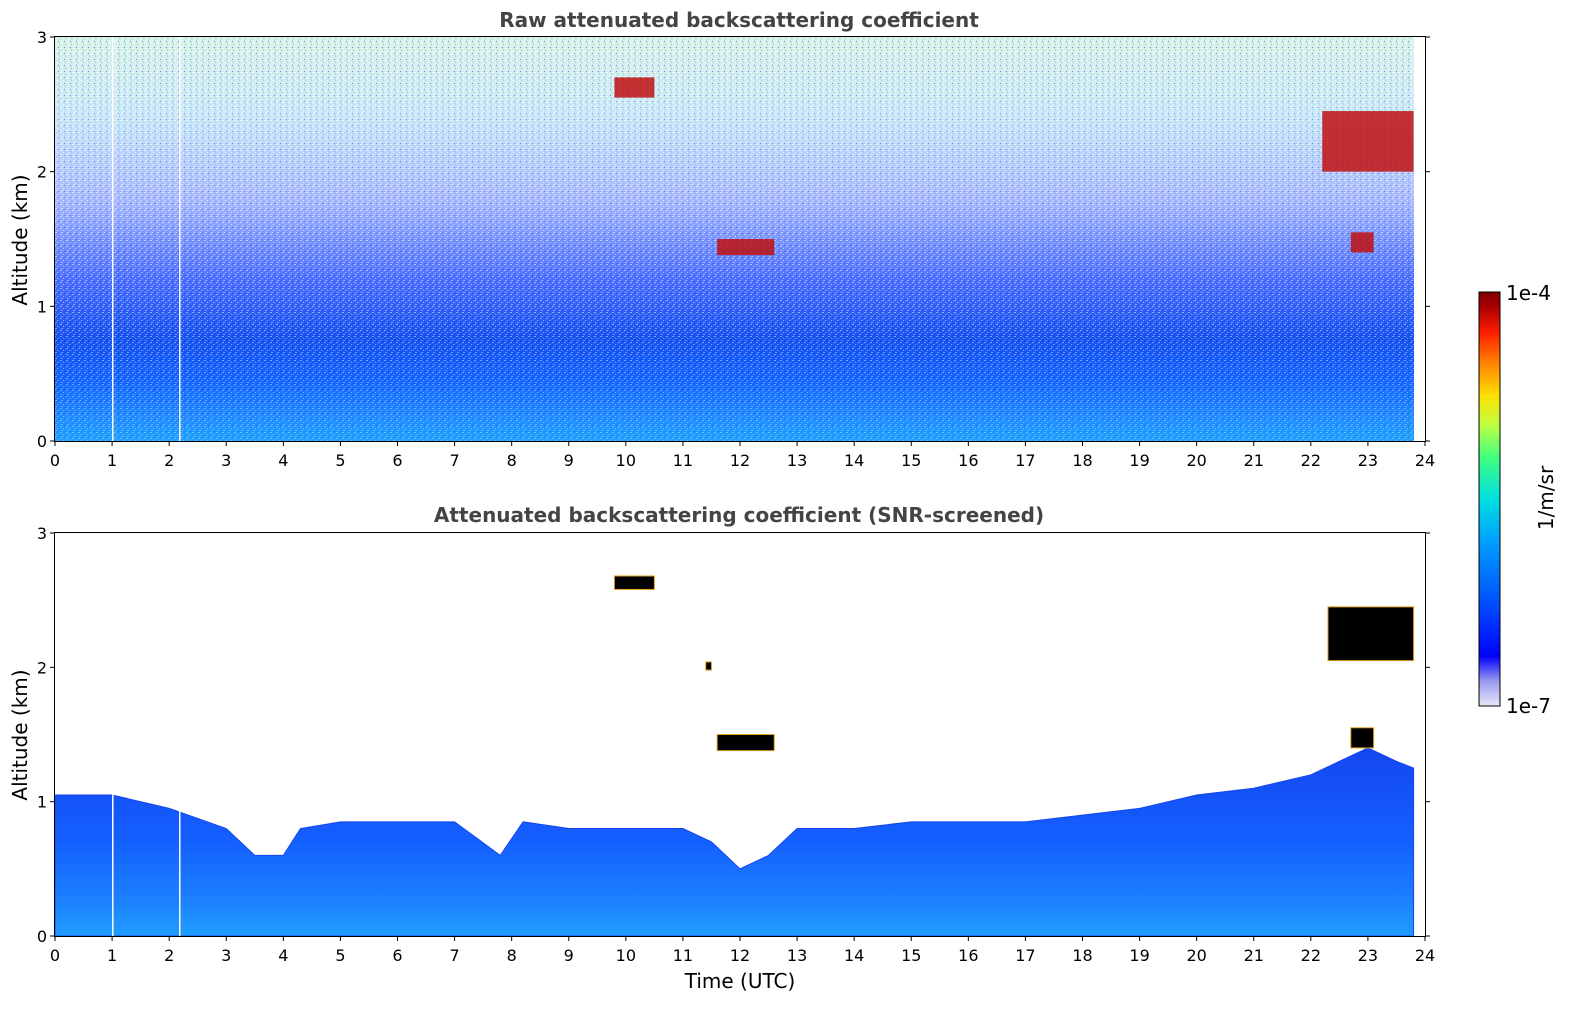  What do you see at coordinates (1528, 706) in the screenshot?
I see `colorbar-min-label: 1e-7` at bounding box center [1528, 706].